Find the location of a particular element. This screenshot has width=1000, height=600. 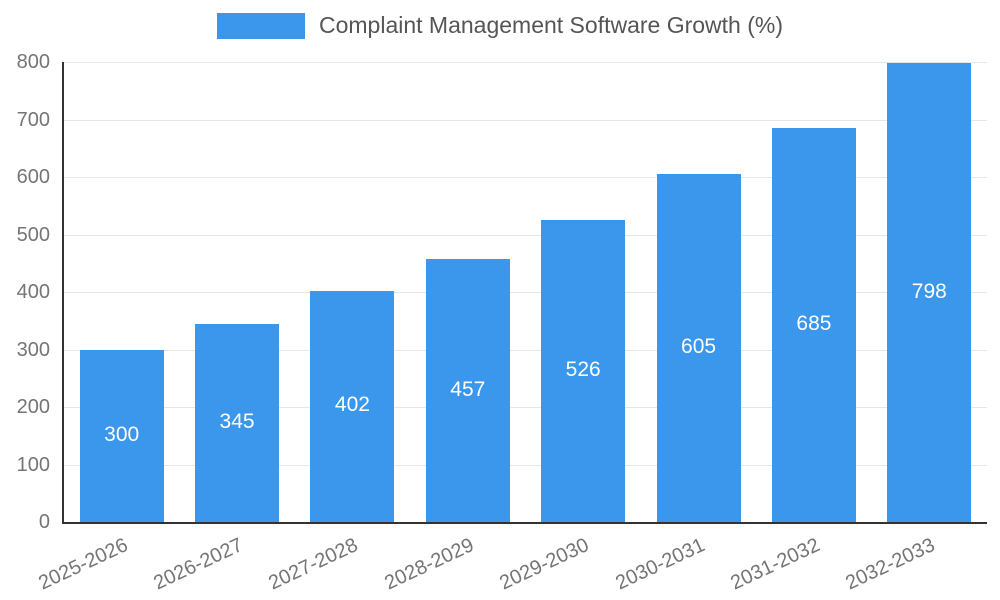

y-axis-tick-label: 800 is located at coordinates (33, 62).